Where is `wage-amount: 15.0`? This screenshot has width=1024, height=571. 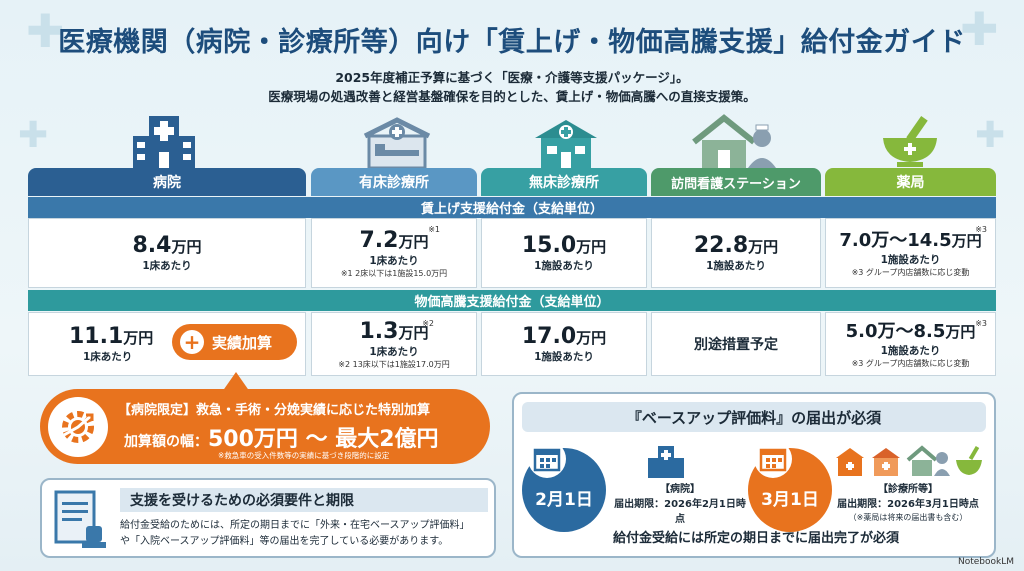
wage-amount: 15.0 is located at coordinates (549, 245).